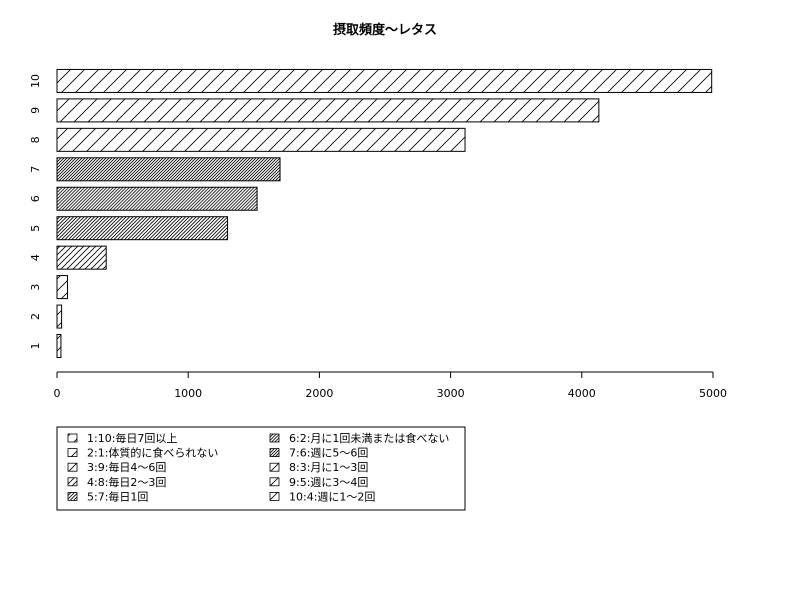 The image size is (800, 600). What do you see at coordinates (126, 482) in the screenshot?
I see `legend-entry: 4:8:毎日2〜3回` at bounding box center [126, 482].